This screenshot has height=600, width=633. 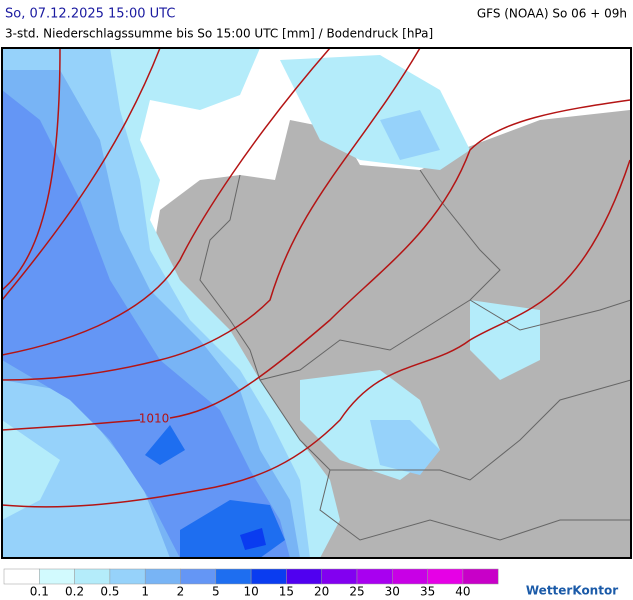 What do you see at coordinates (356, 592) in the screenshot?
I see `legend-label: 25` at bounding box center [356, 592].